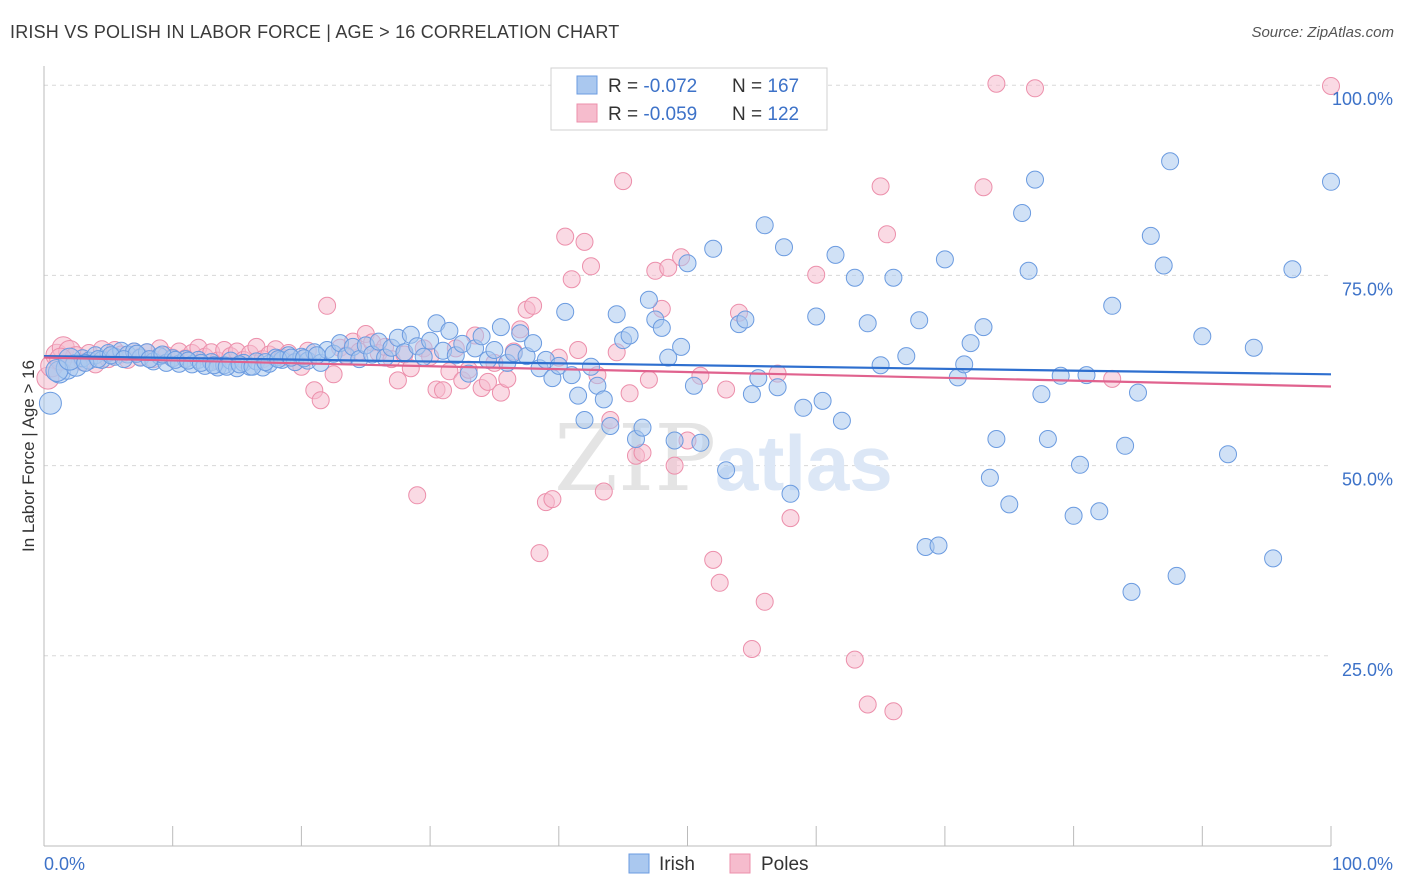 The width and height of the screenshot is (1406, 892). I want to click on svg-text: N = 122, so click(765, 114).